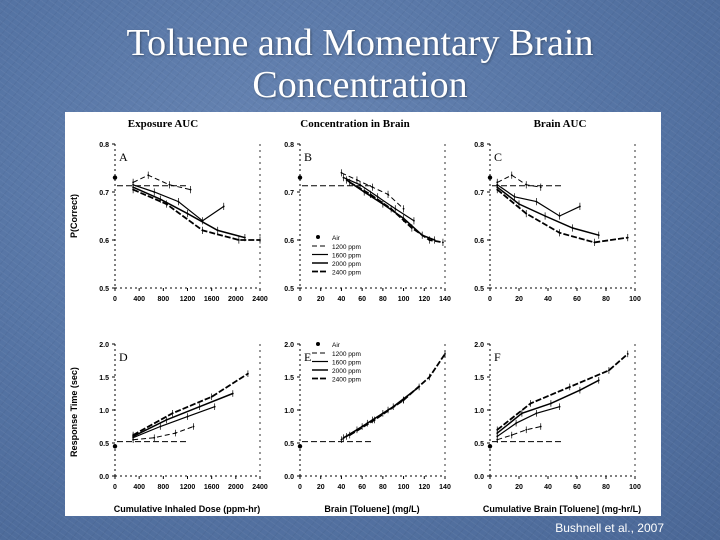 The height and width of the screenshot is (540, 720). I want to click on column-title: Exposure AUC, so click(163, 124).